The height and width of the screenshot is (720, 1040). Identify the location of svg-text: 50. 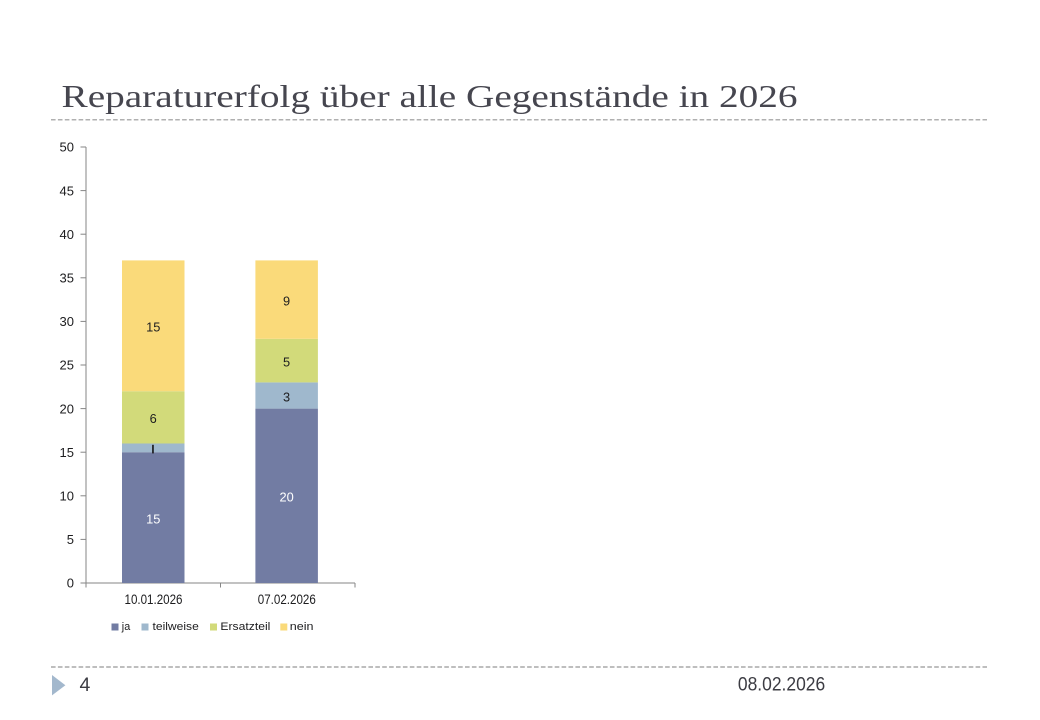
(67, 147).